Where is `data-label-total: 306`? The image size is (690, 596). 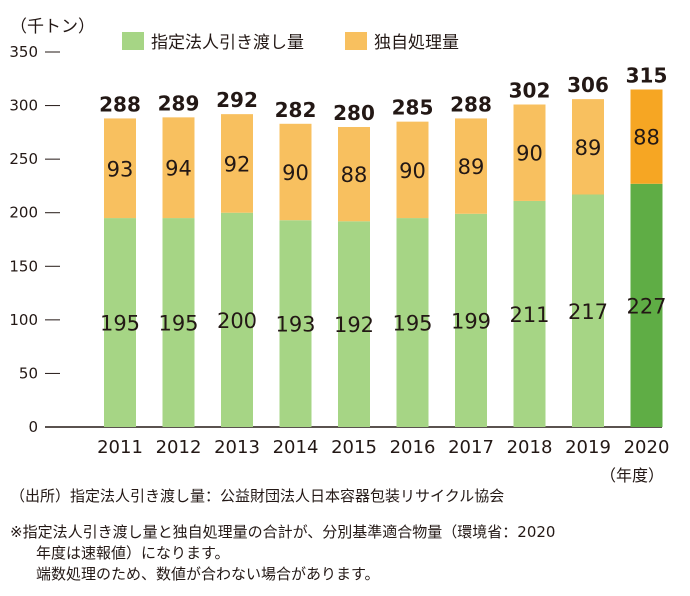
data-label-total: 306 is located at coordinates (588, 85).